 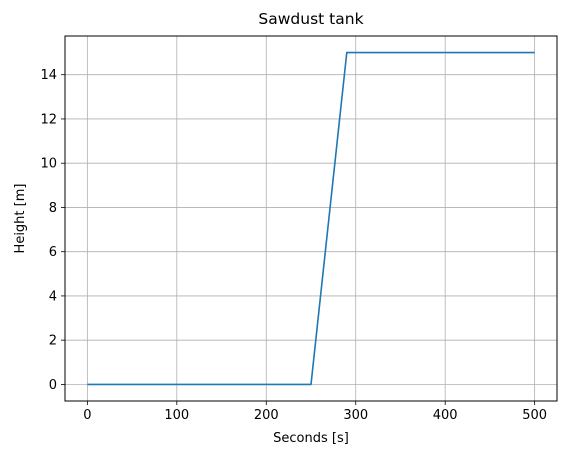 I want to click on y-tick-label: 14, so click(x=48, y=75).